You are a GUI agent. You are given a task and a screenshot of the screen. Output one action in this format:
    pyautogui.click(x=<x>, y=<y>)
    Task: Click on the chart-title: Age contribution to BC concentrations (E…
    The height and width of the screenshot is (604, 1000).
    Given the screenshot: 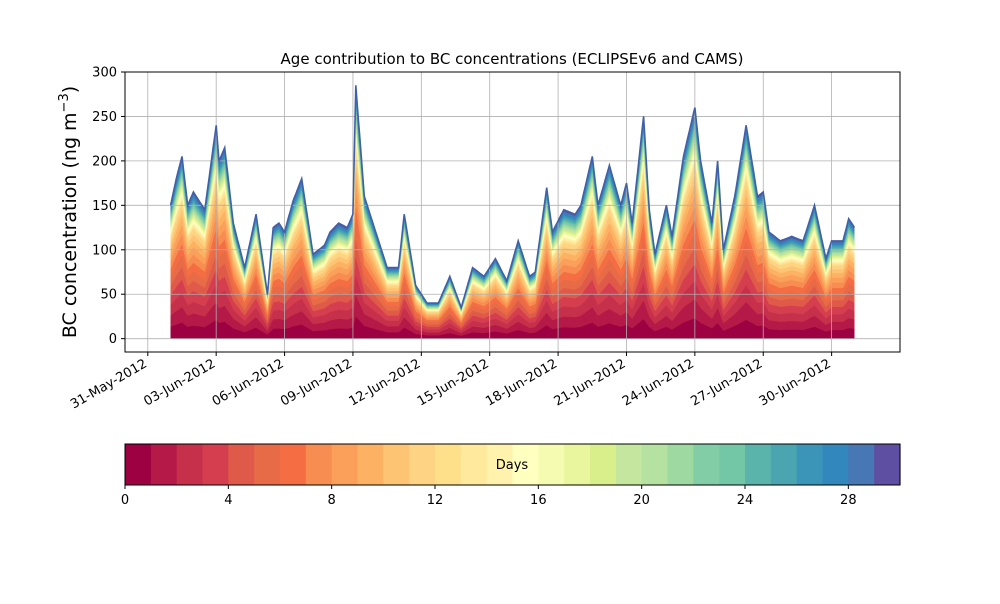 What is the action you would take?
    pyautogui.click(x=512, y=59)
    